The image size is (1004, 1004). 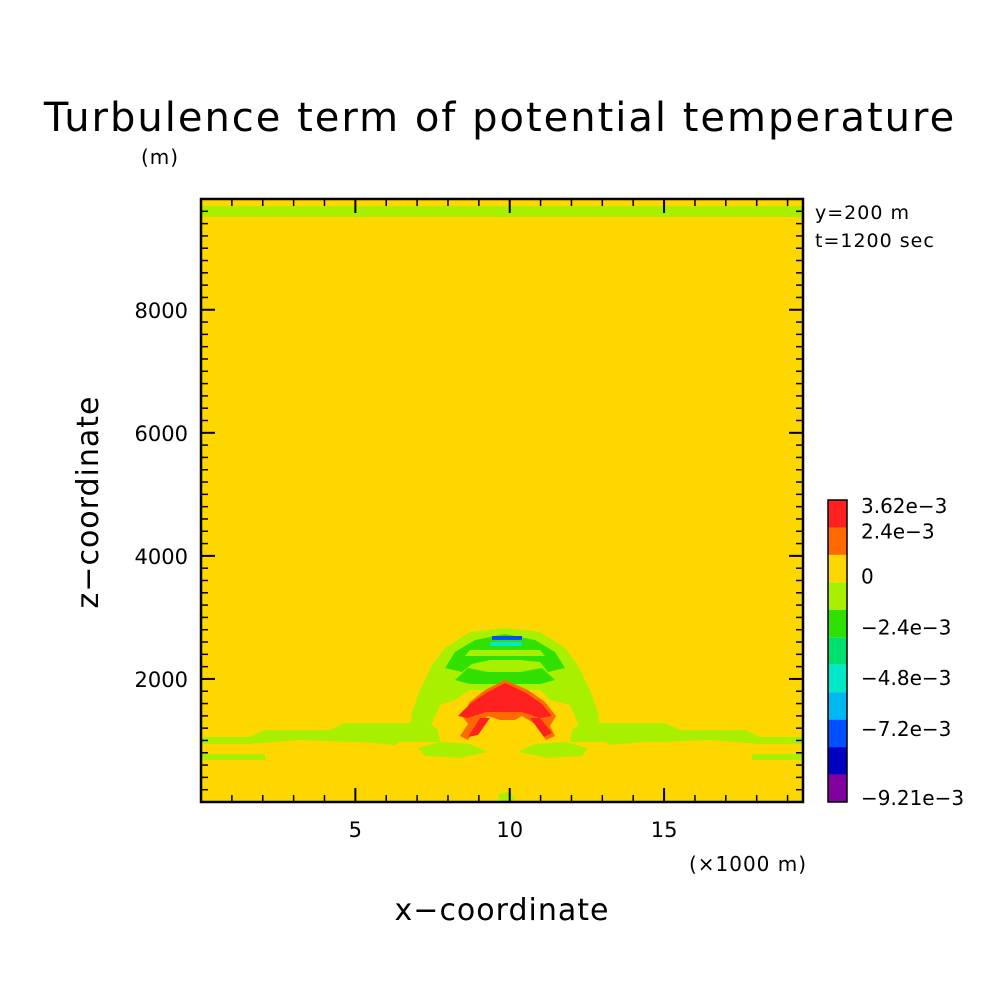 What do you see at coordinates (505, 653) in the screenshot?
I see `arch-gap-line` at bounding box center [505, 653].